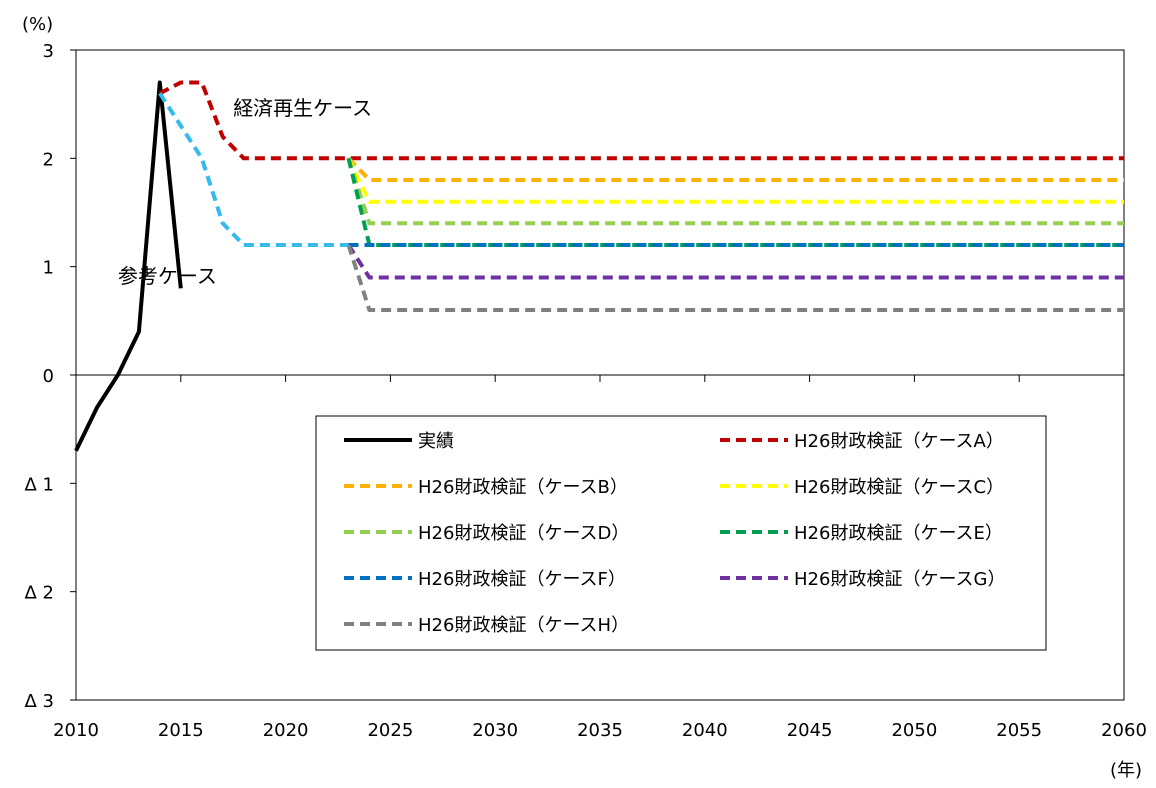 The height and width of the screenshot is (788, 1156). Describe the element at coordinates (522, 579) in the screenshot. I see `legend-label: H26財政検証（ケースF）` at that location.